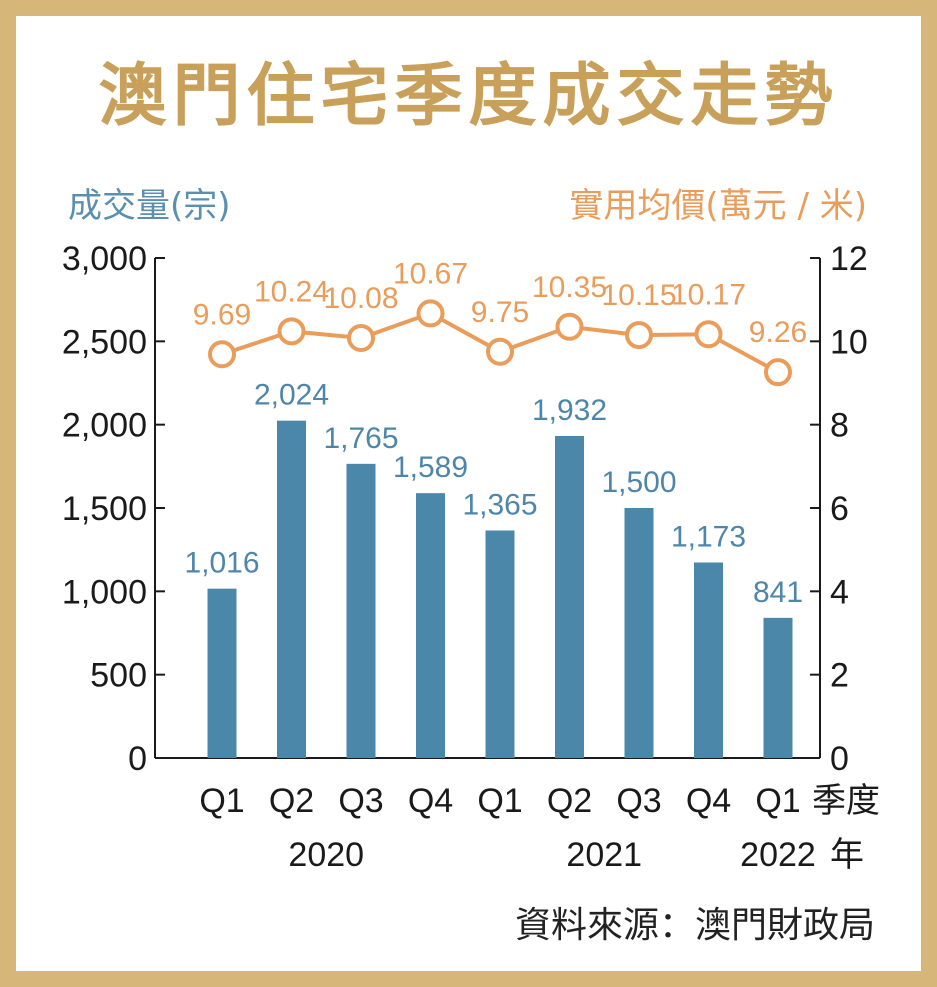 This screenshot has width=937, height=987. What do you see at coordinates (430, 467) in the screenshot?
I see `bar-value-label: 1,589` at bounding box center [430, 467].